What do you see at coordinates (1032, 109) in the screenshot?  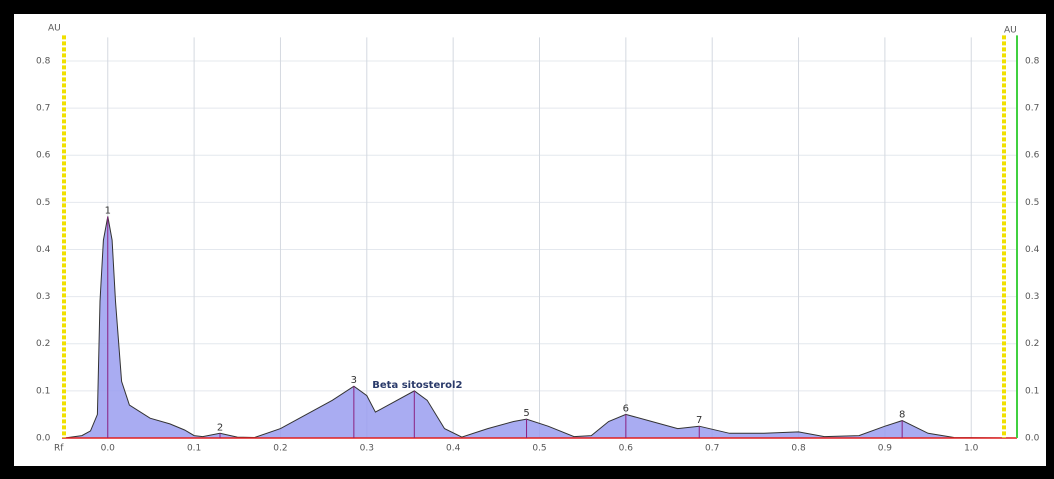 I see `y2-tick-label: 0.7` at bounding box center [1032, 109].